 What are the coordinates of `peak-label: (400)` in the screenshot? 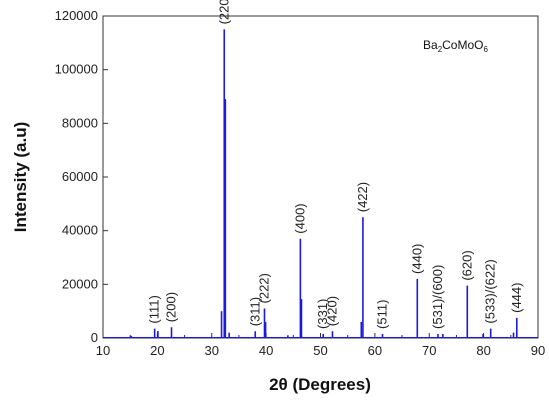 It's located at (299, 218).